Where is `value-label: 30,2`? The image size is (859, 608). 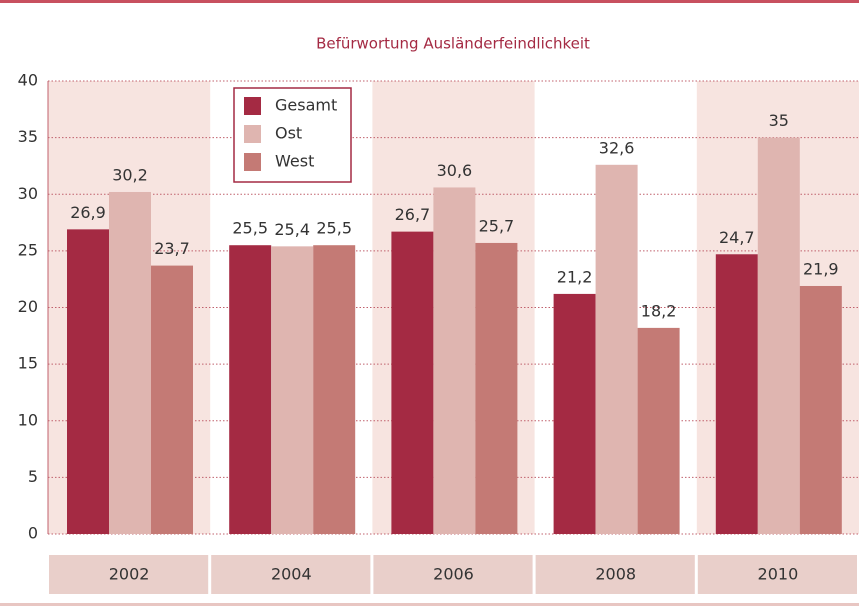
value-label: 30,2 is located at coordinates (130, 174).